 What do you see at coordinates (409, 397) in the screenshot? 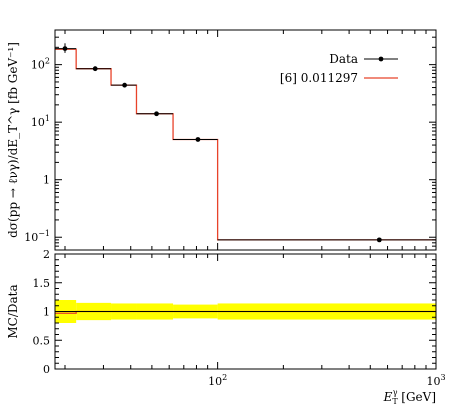
I see `x-axis-label: ETγ [GeV]` at bounding box center [409, 397].